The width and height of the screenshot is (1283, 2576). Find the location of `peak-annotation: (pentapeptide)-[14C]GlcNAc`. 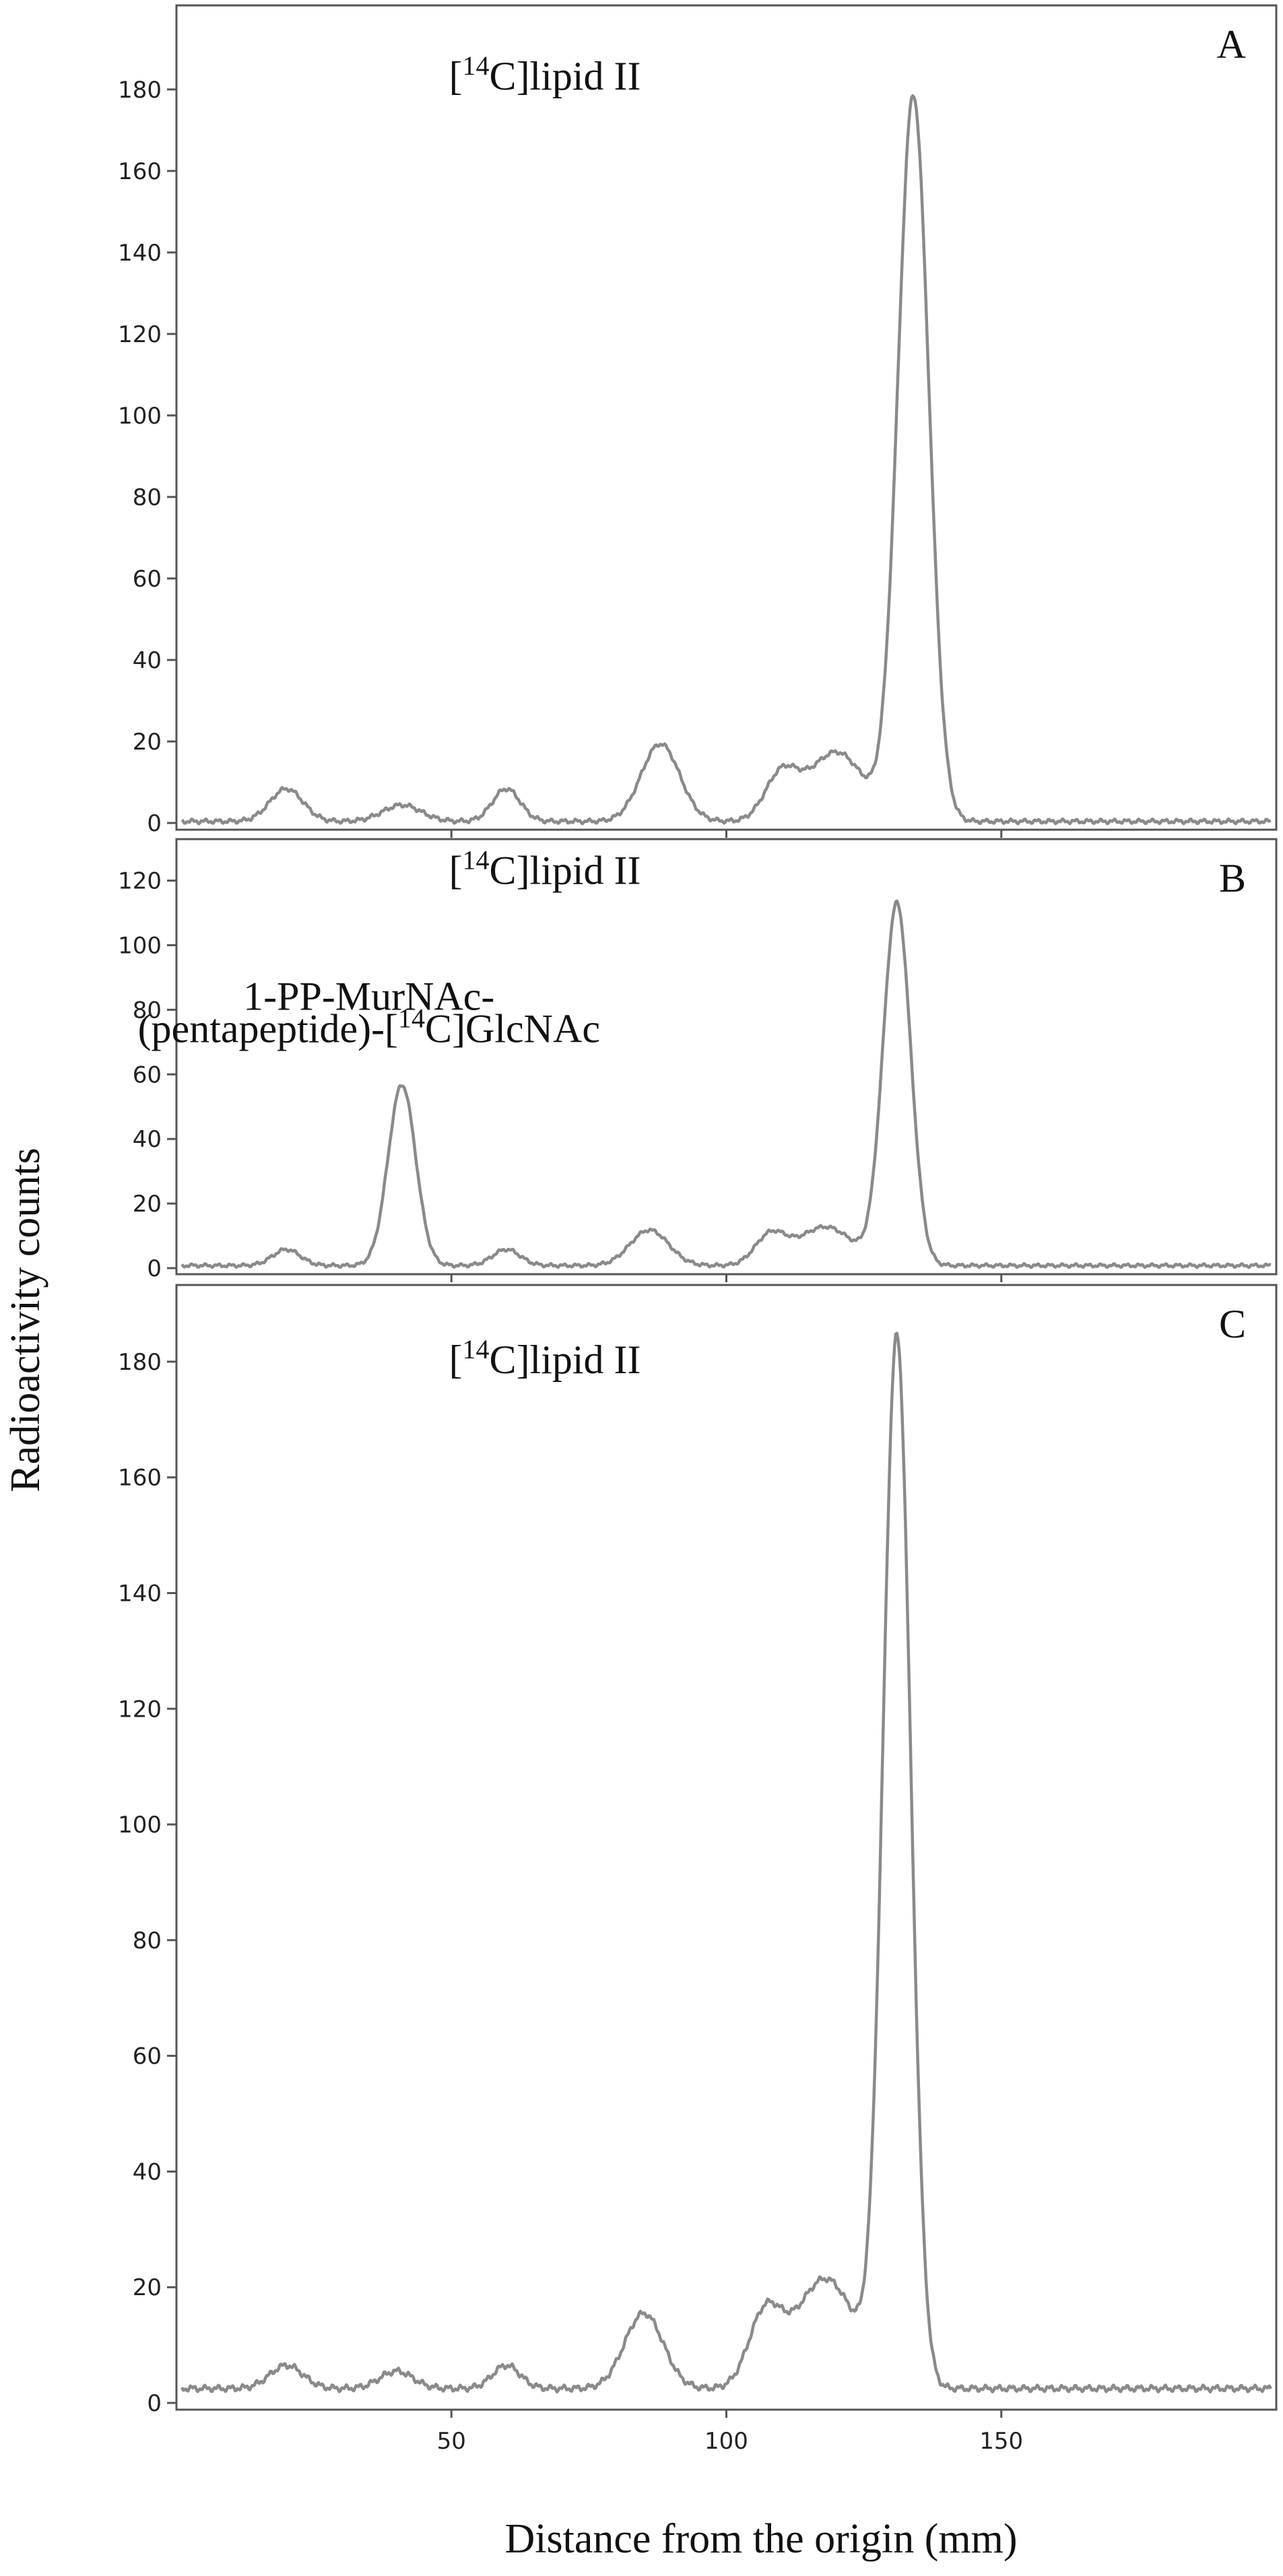

peak-annotation: (pentapeptide)-[14C]GlcNAc is located at coordinates (369, 1027).